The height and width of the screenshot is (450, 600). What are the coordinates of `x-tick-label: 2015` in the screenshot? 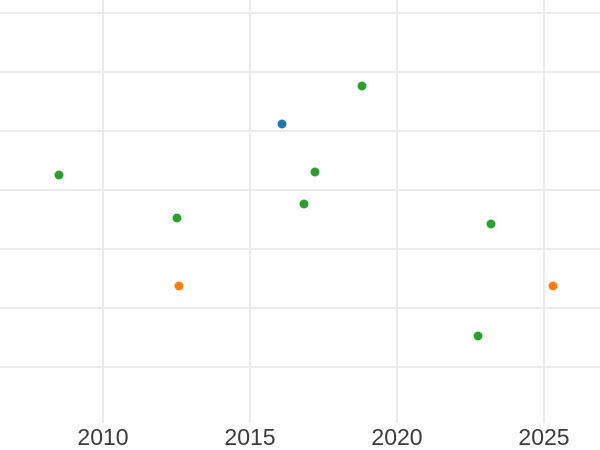 It's located at (250, 437).